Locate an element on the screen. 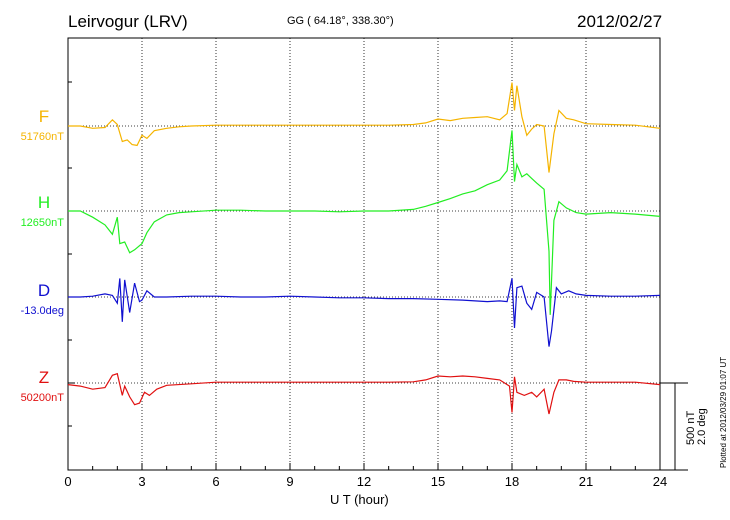 Image resolution: width=730 pixels, height=520 pixels. component-z-label: Z is located at coordinates (44, 377).